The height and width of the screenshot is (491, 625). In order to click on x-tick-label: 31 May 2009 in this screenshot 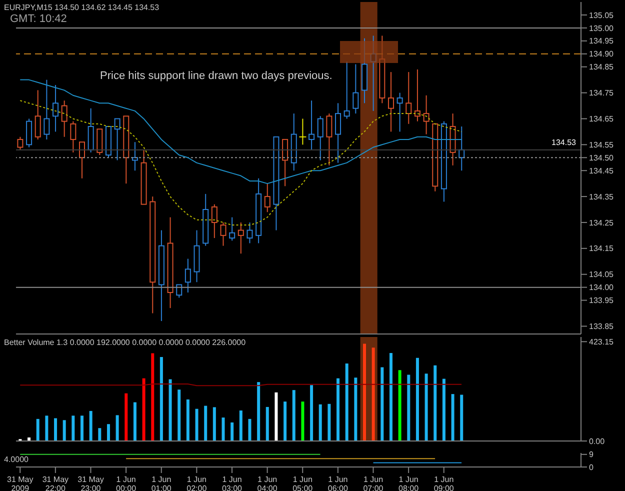, I will do `click(20, 483)`.